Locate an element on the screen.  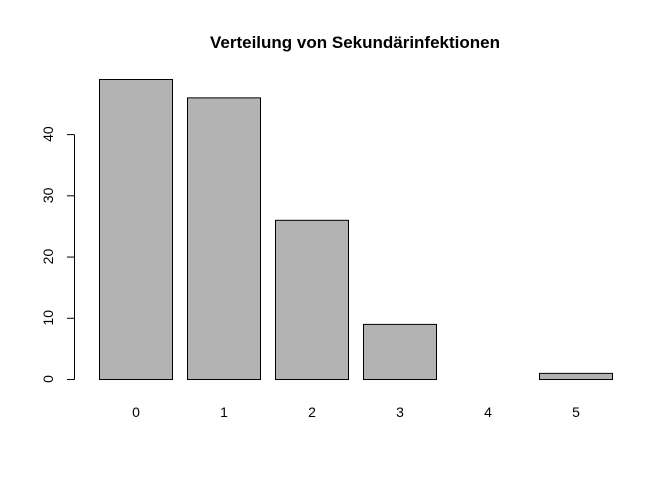
y-tick-label: 0 is located at coordinates (48, 379).